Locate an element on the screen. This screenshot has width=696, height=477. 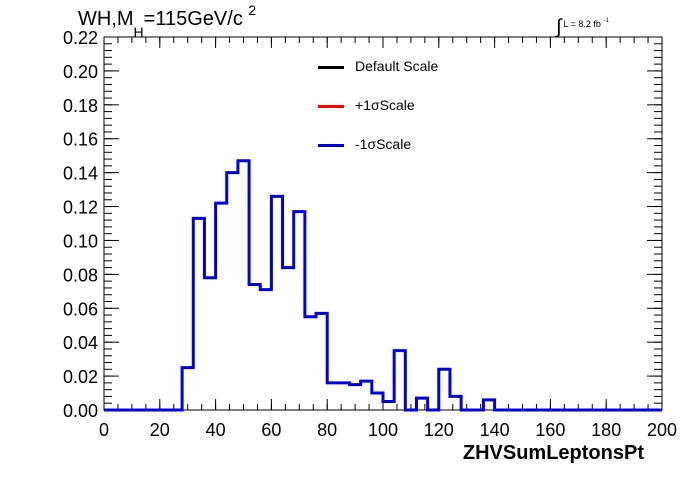
x-tick-label: 120 is located at coordinates (439, 430).